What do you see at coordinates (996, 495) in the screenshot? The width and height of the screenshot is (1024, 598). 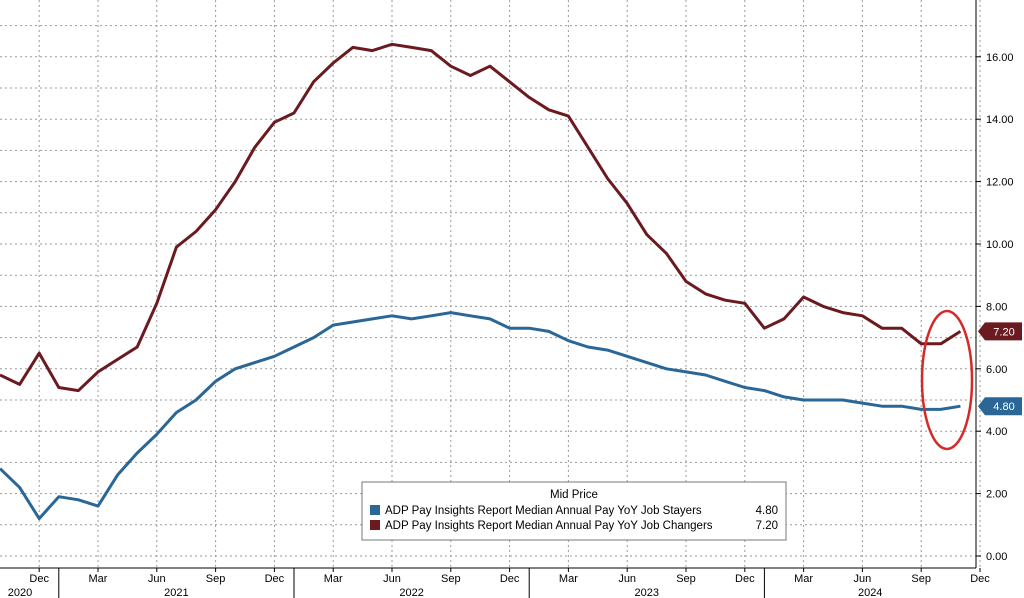 I see `y-tick-label: 2.00` at bounding box center [996, 495].